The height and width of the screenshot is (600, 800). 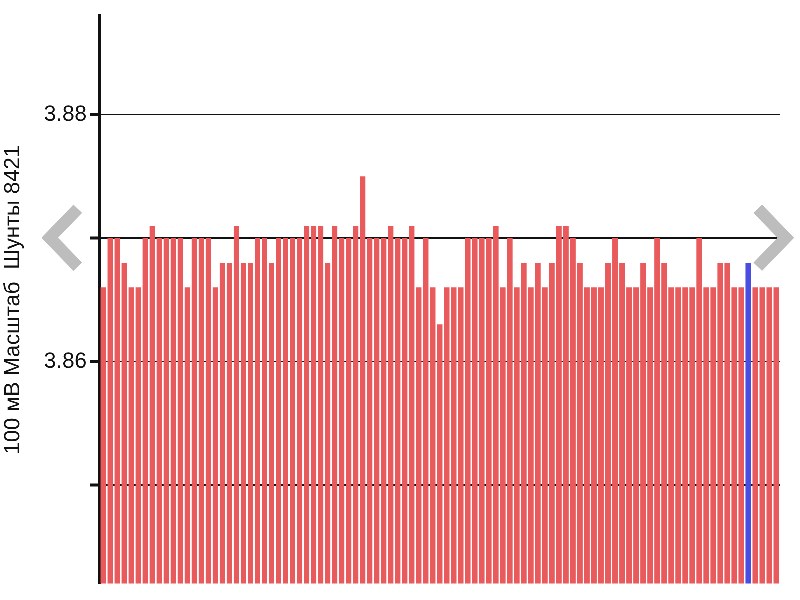 What do you see at coordinates (12, 300) in the screenshot?
I see `y-axis-title: 100 мВ Масштаб Шунты 8421` at bounding box center [12, 300].